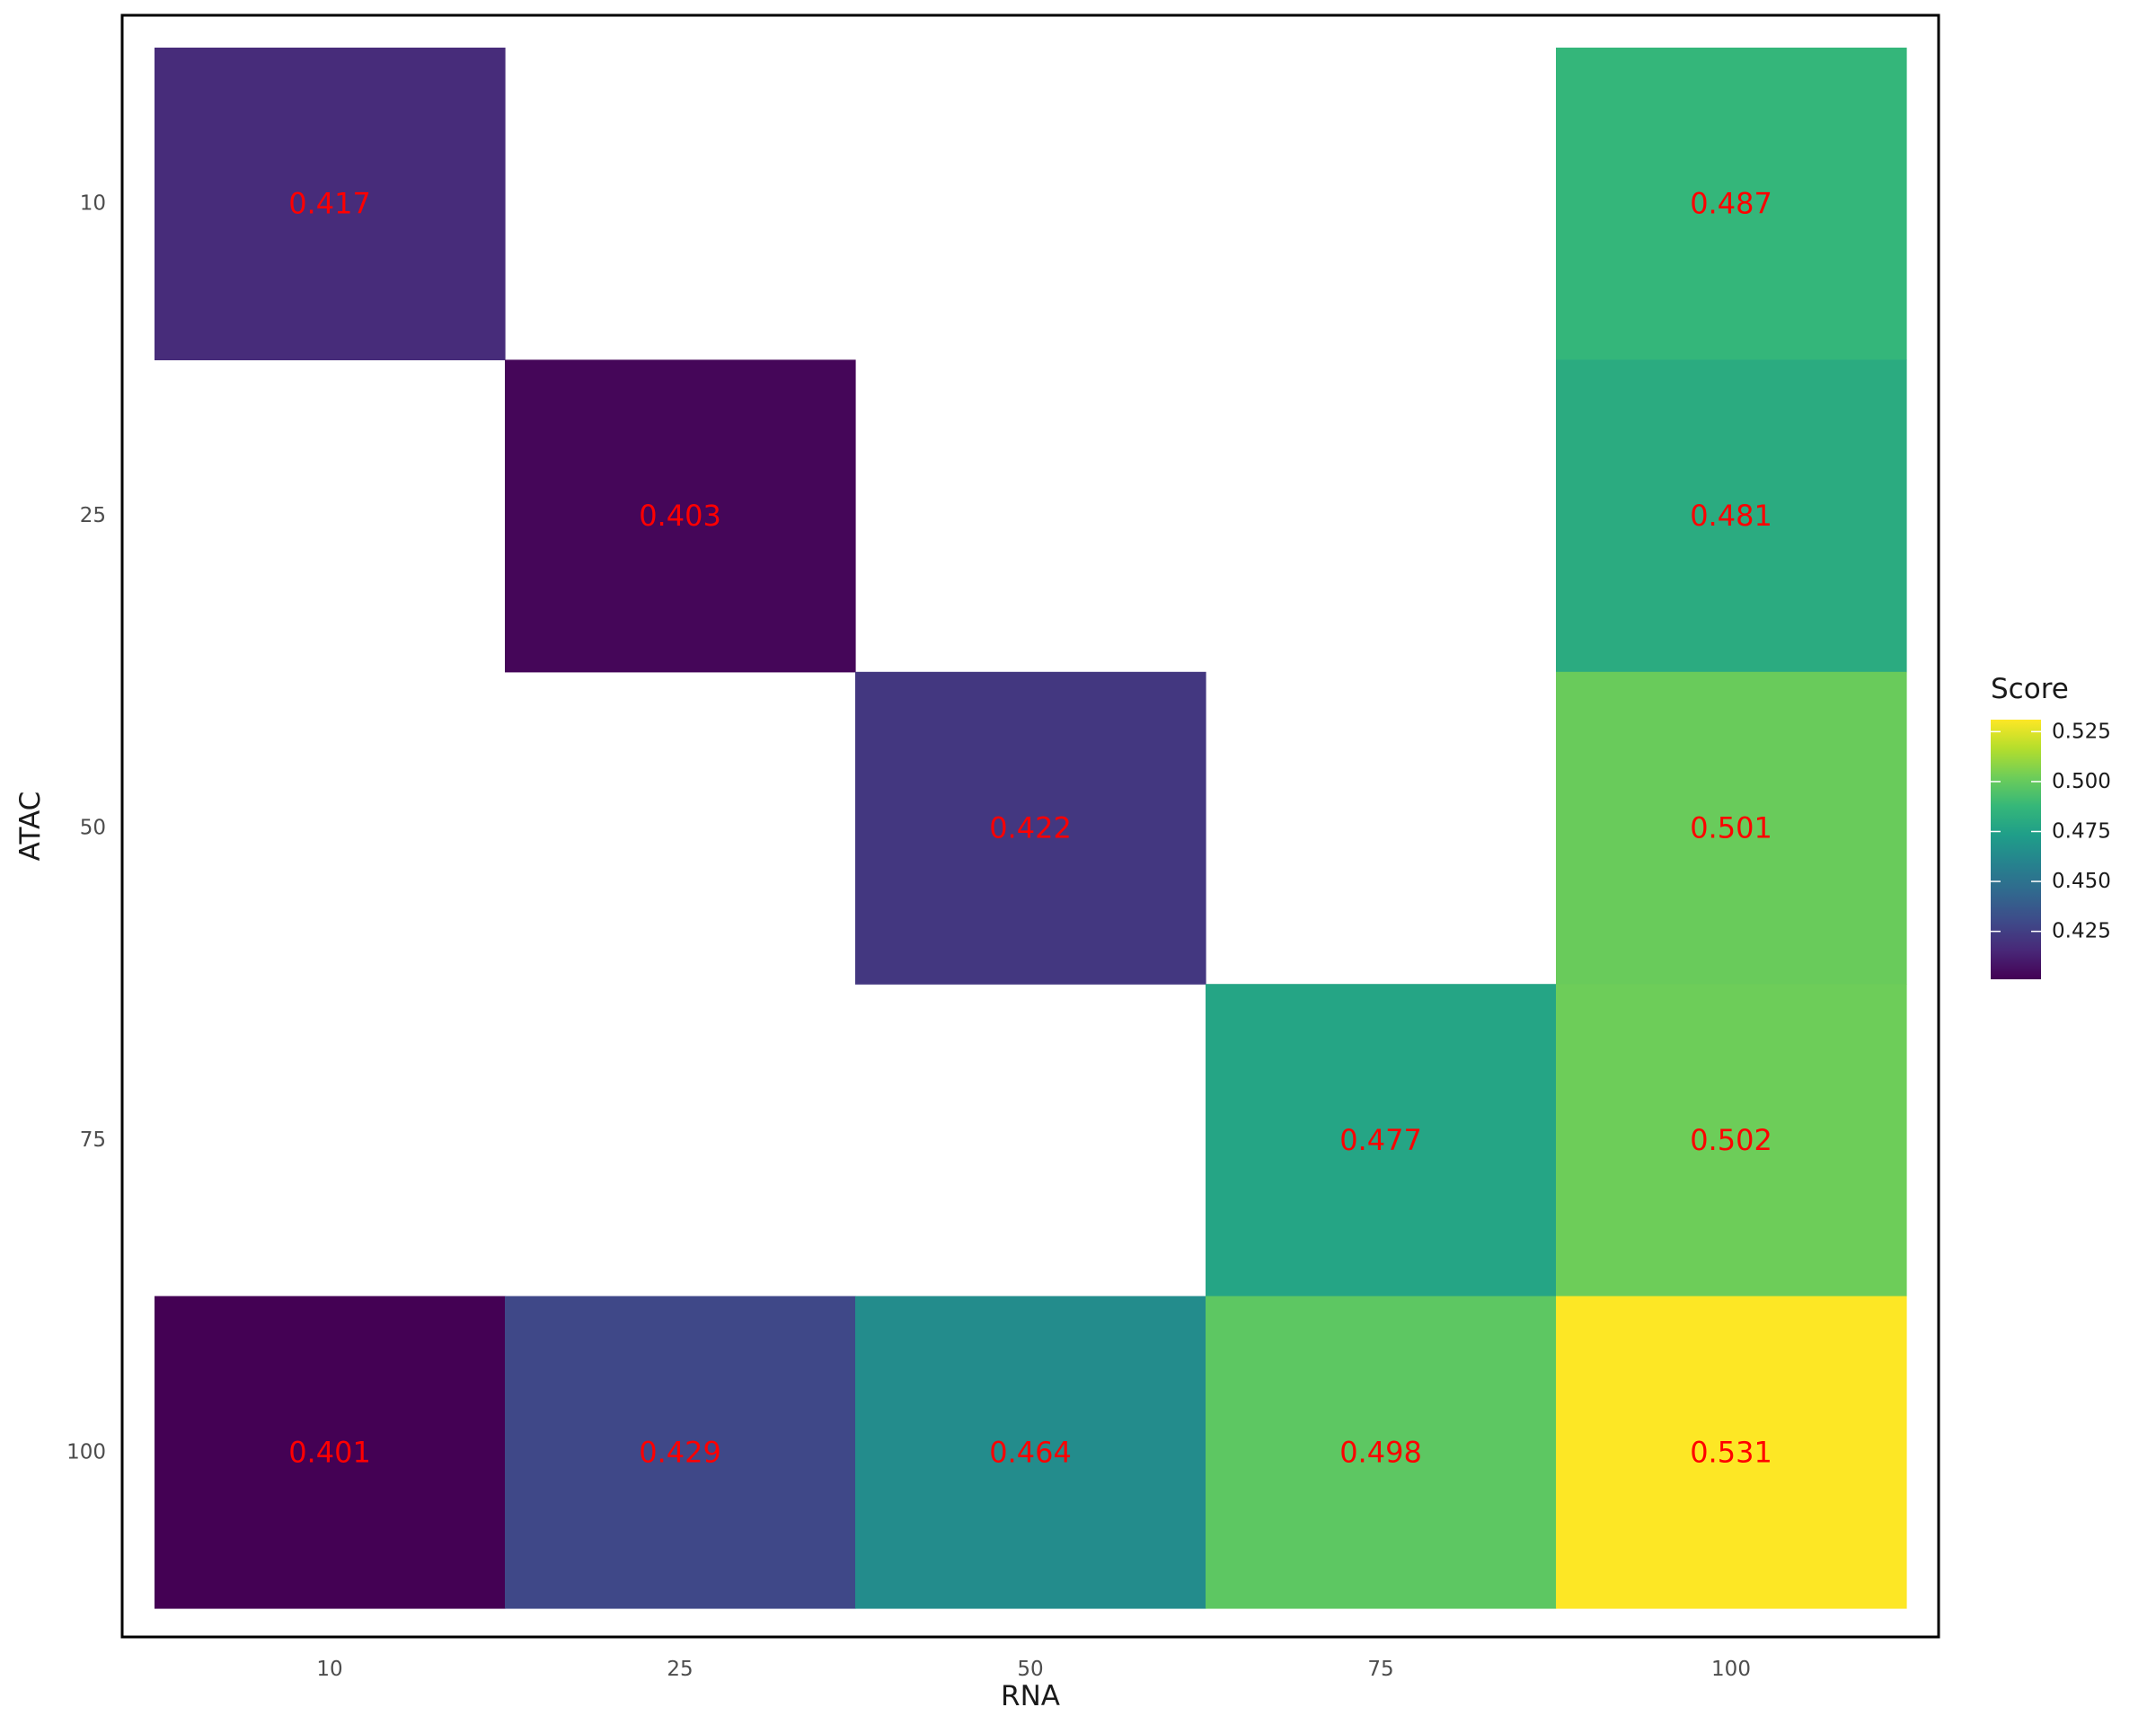 The image size is (2156, 1725). I want to click on legend-tick-label: 0.475, so click(2081, 831).